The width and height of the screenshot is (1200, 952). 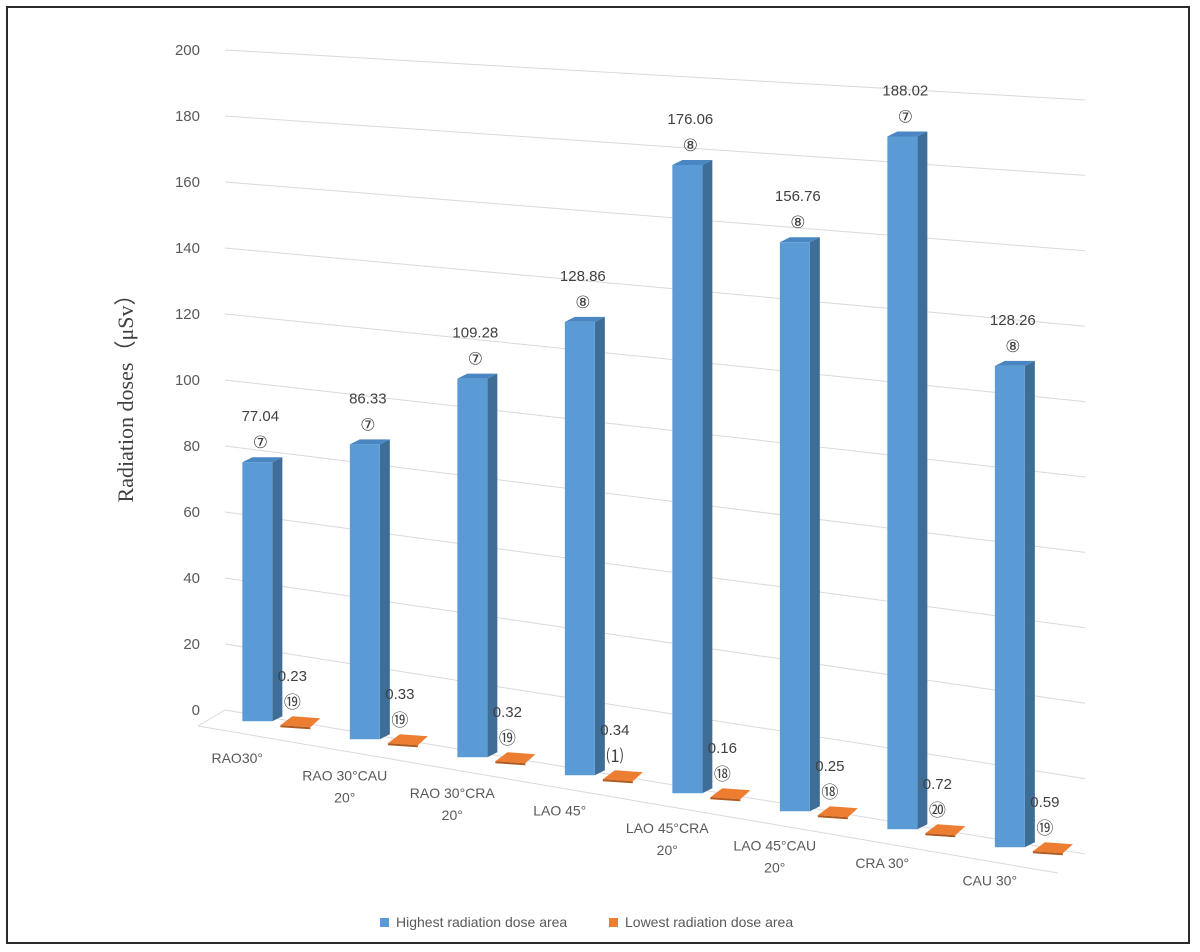 I want to click on data-label-highest: 188.02, so click(x=905, y=91).